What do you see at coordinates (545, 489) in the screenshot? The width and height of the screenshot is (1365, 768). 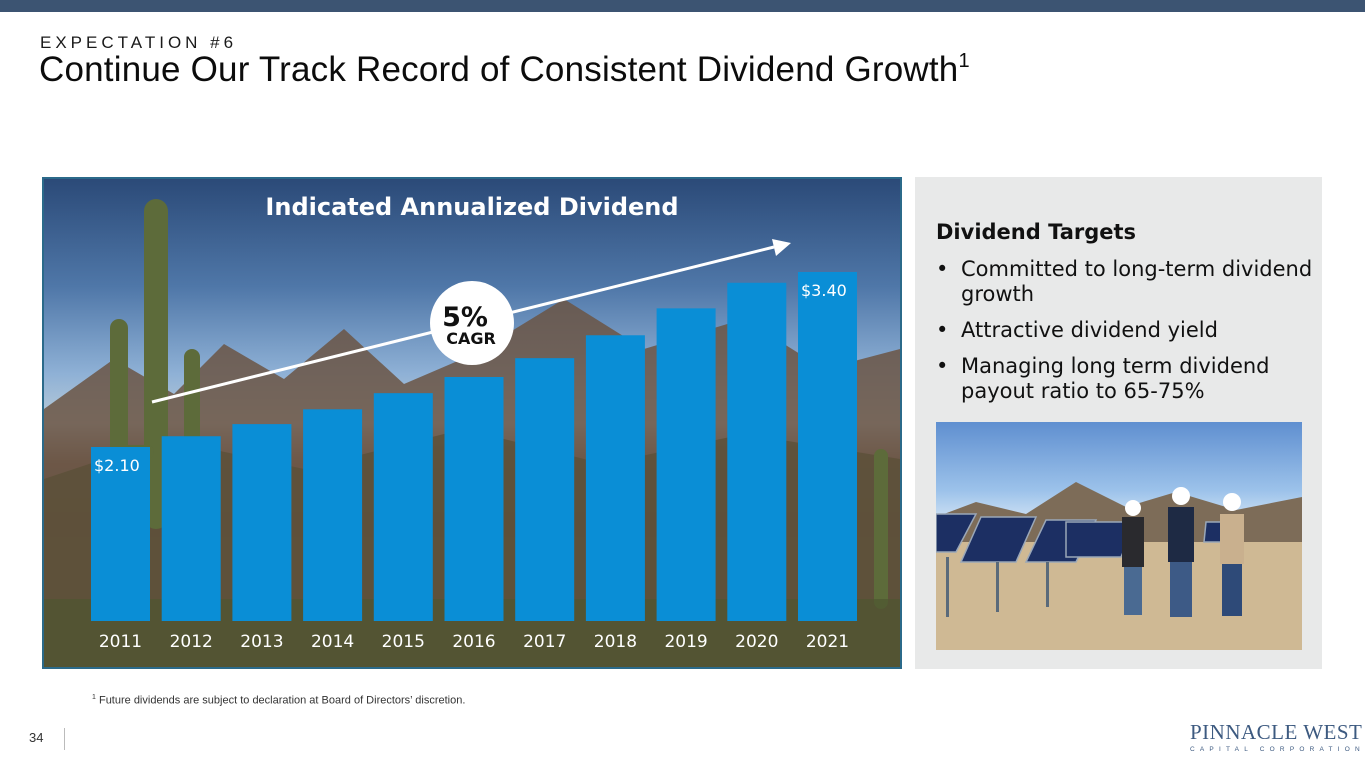 I see `bar-2017` at bounding box center [545, 489].